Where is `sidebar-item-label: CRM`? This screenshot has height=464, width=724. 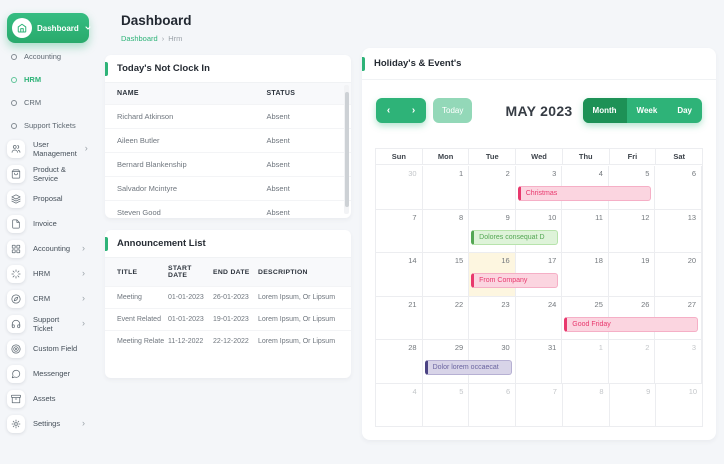 sidebar-item-label: CRM is located at coordinates (42, 298).